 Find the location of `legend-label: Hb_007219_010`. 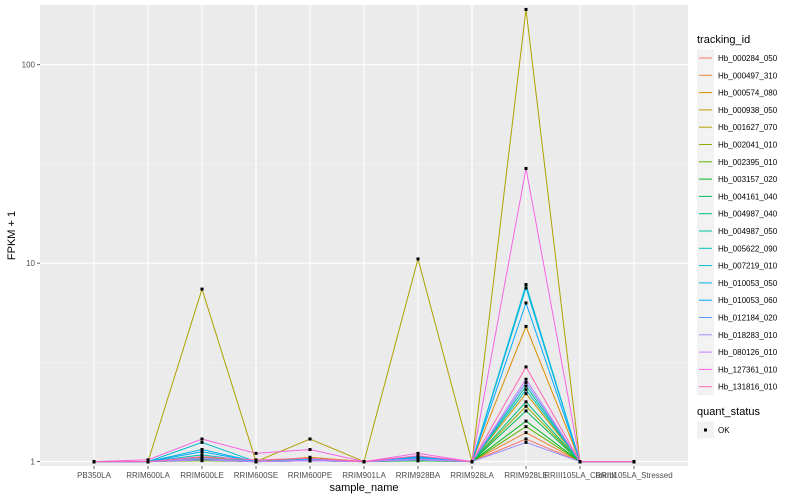

legend-label: Hb_007219_010 is located at coordinates (748, 266).